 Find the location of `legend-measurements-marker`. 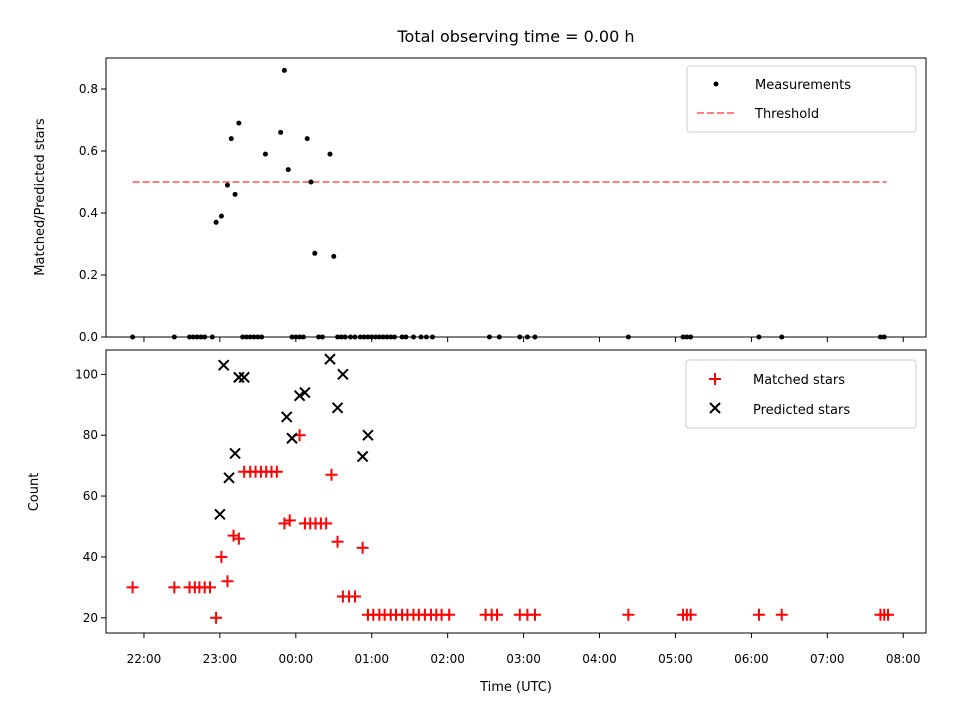

legend-measurements-marker is located at coordinates (716, 84).